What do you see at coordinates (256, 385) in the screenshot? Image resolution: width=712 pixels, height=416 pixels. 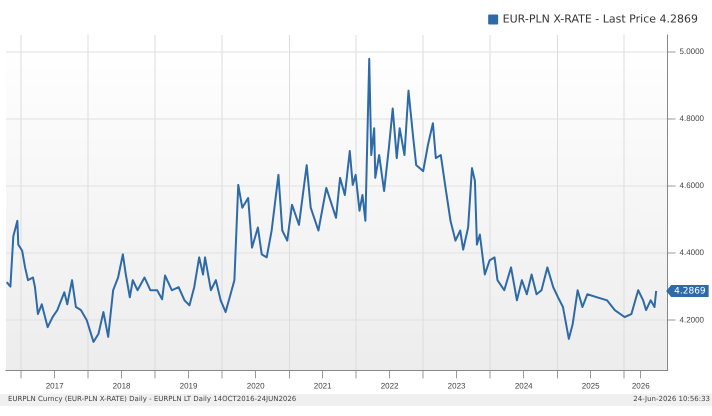 I see `x-tick-label: 2020` at bounding box center [256, 385].